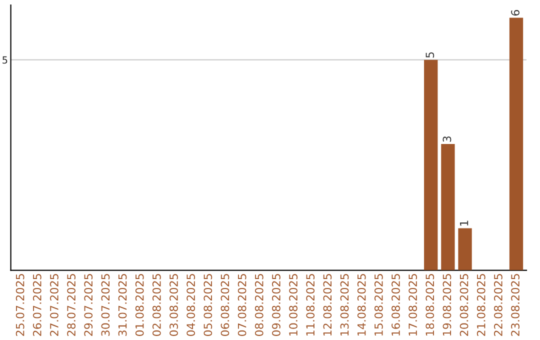  I want to click on data-label: 3, so click(447, 139).